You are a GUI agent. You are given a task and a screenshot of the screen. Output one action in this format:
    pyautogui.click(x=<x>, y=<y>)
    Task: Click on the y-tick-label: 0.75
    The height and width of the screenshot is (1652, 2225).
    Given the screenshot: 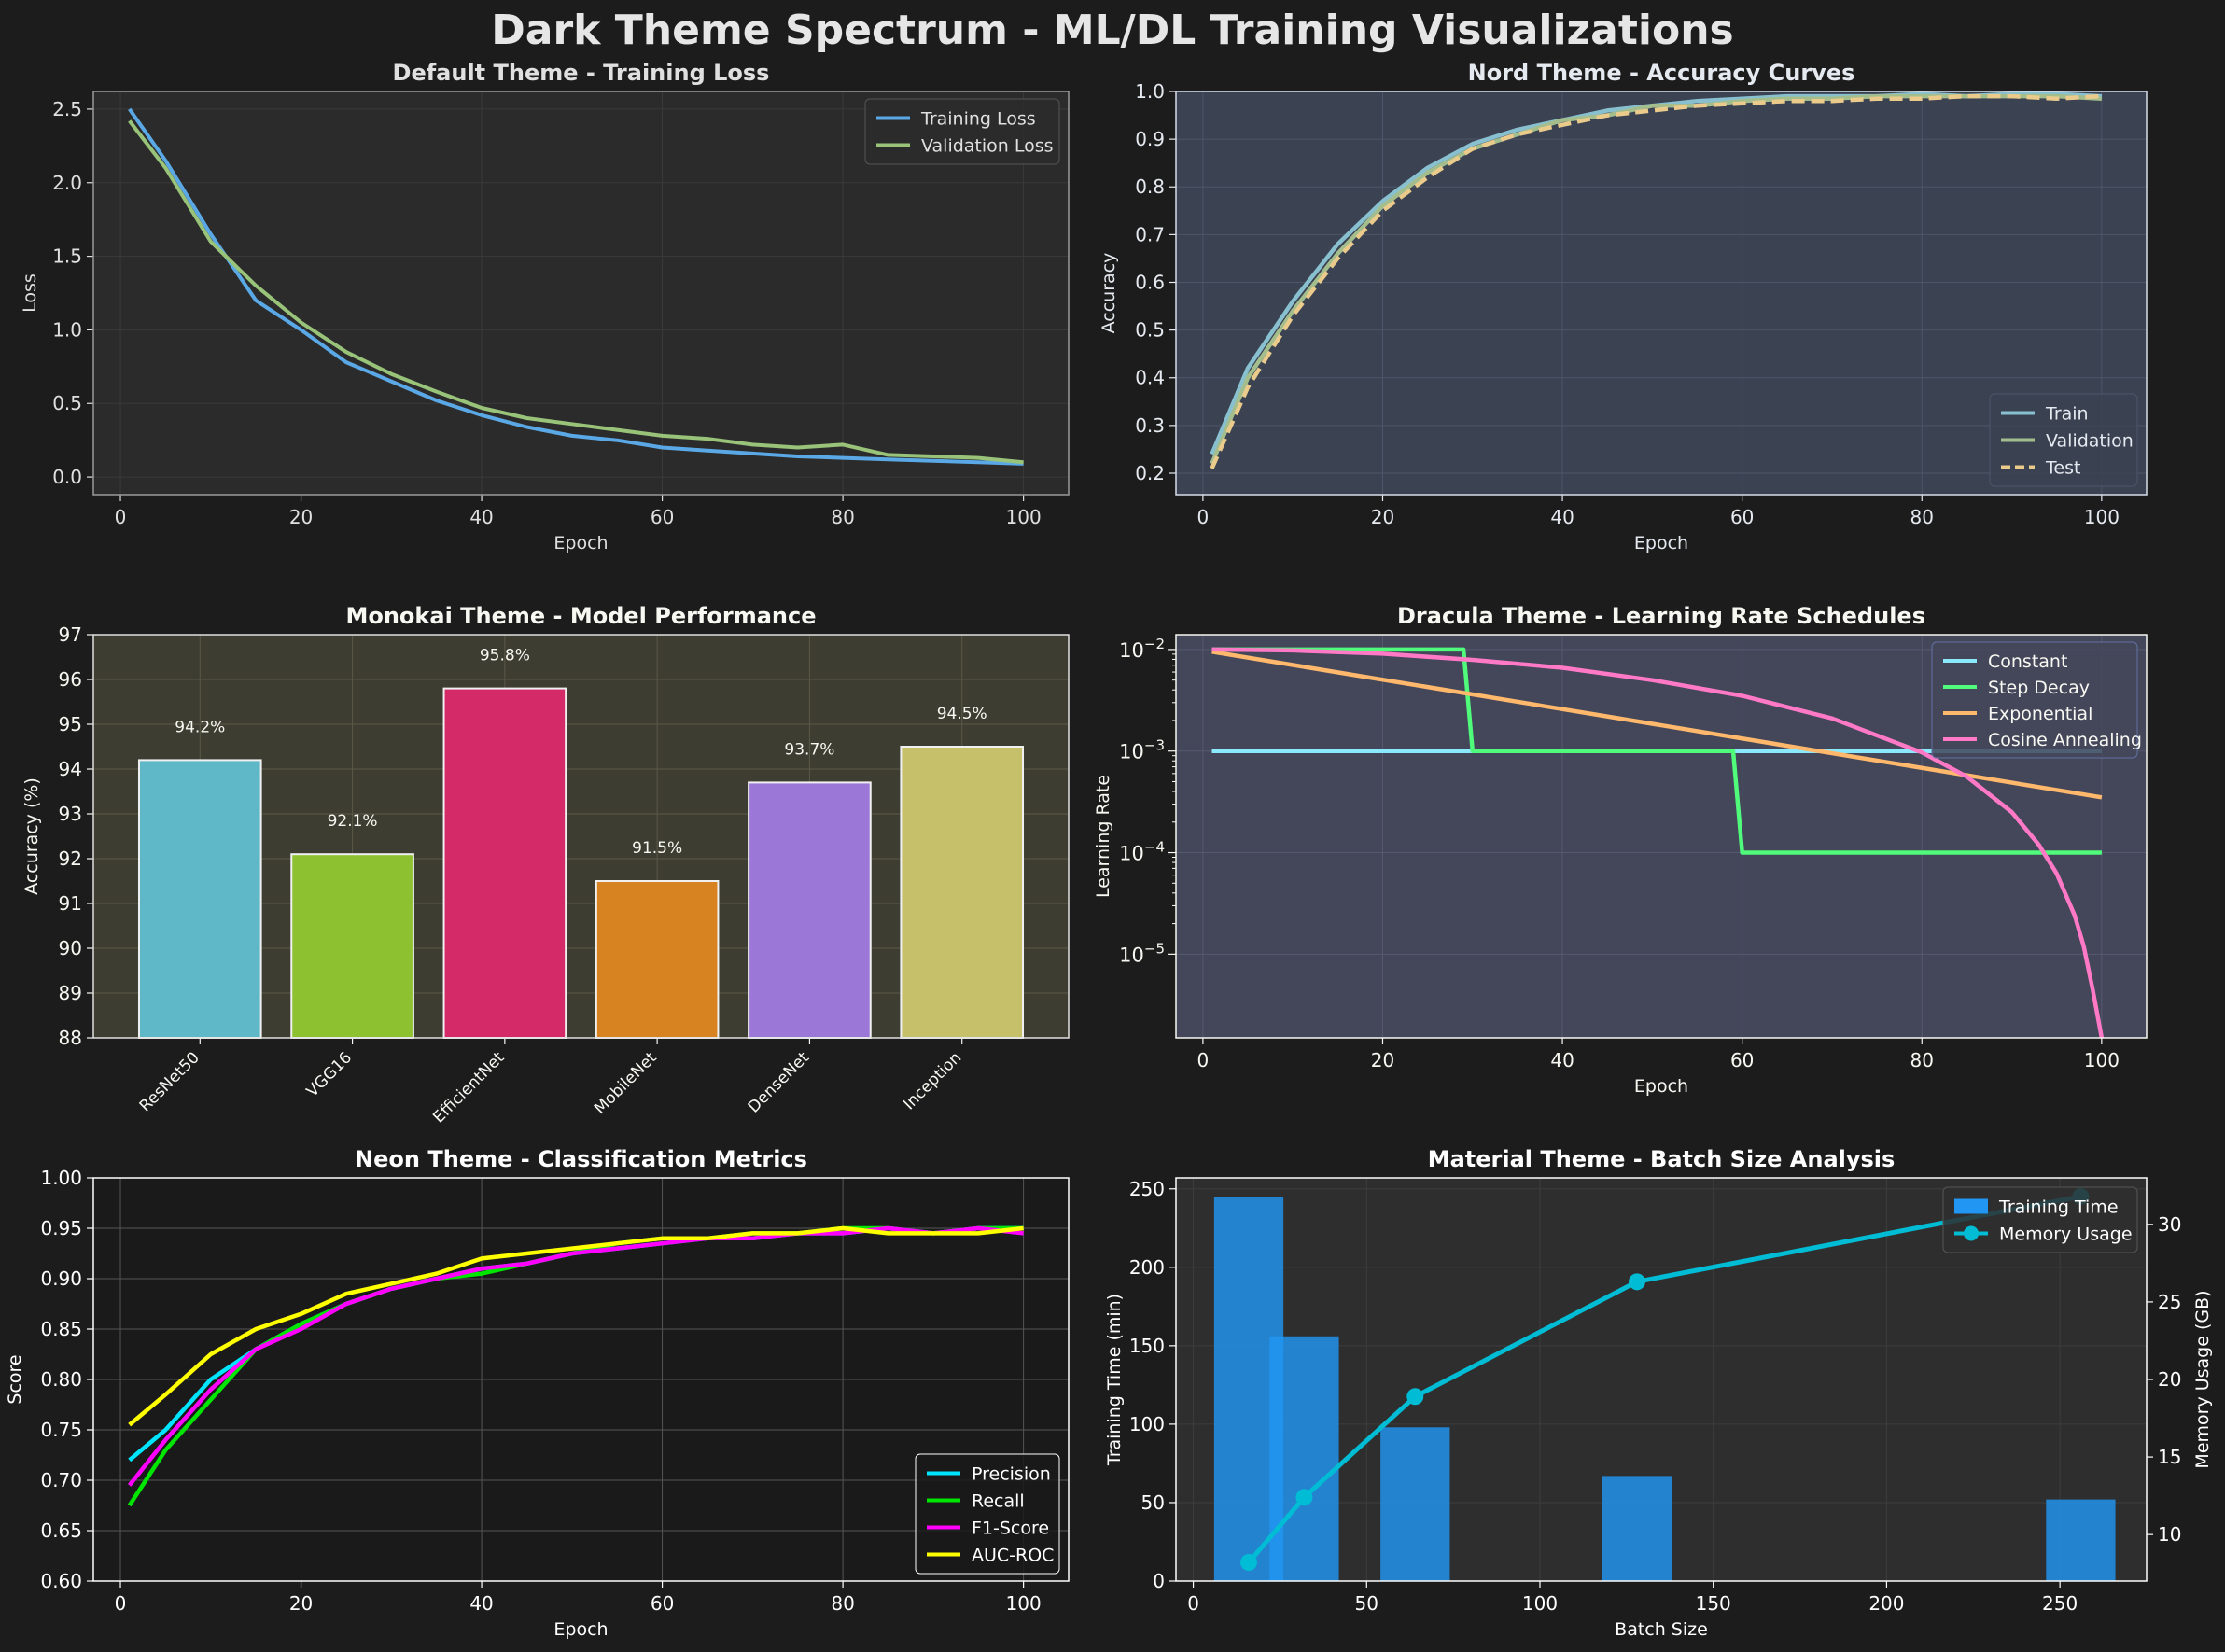 What is the action you would take?
    pyautogui.click(x=61, y=1430)
    